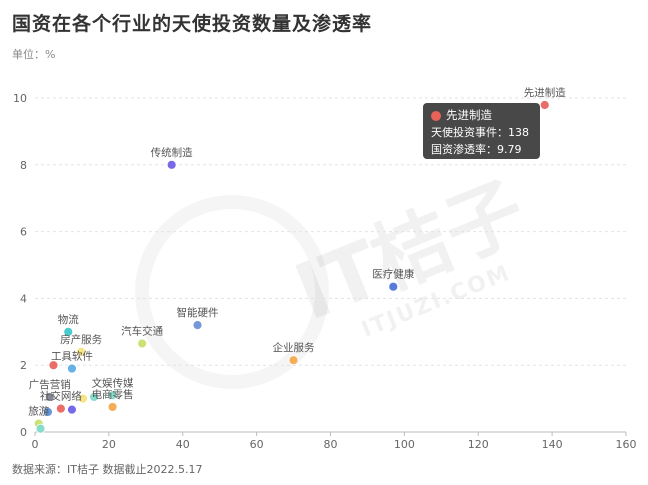  What do you see at coordinates (23, 298) in the screenshot?
I see `y-tick-label: 4` at bounding box center [23, 298].